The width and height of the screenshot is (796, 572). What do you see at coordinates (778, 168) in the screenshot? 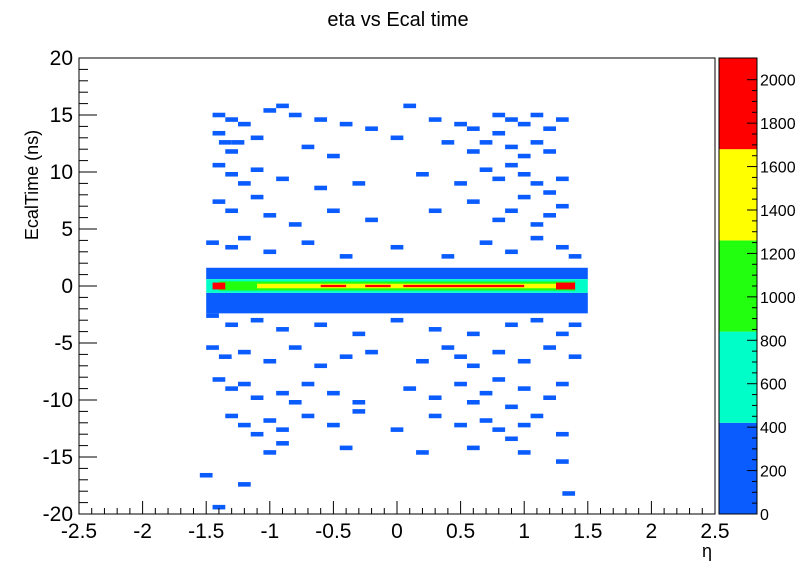
I see `z-tick-label: 1600` at bounding box center [778, 168].